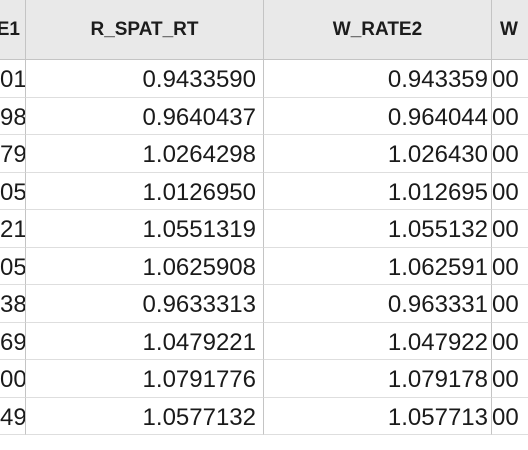  I want to click on table-cell: 21, so click(13, 229).